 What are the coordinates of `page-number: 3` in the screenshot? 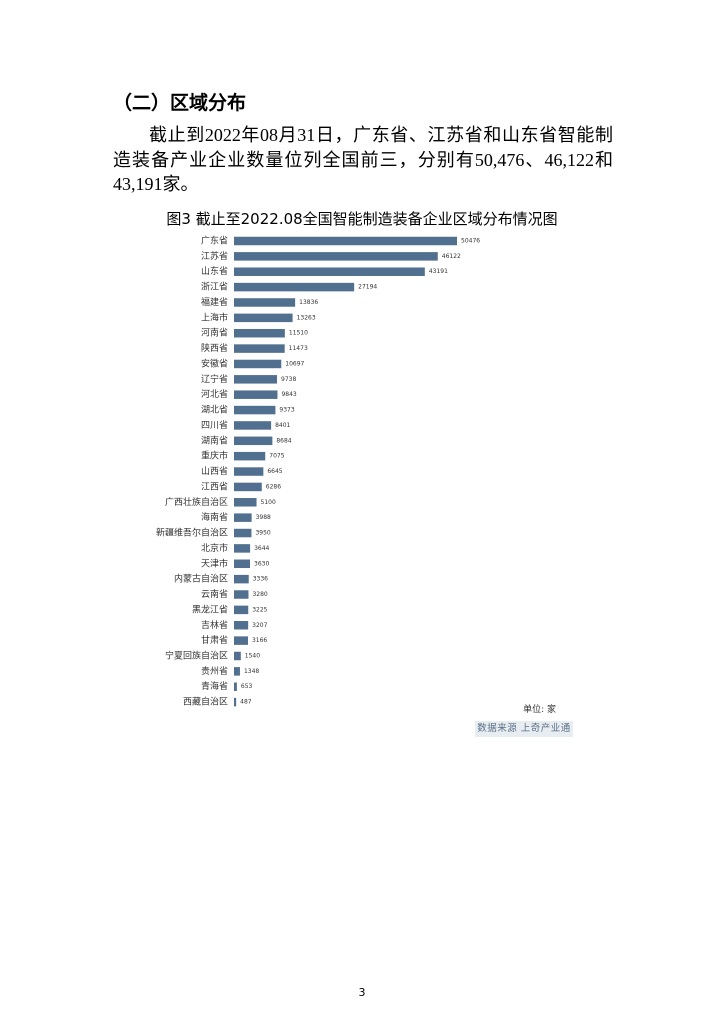 It's located at (362, 992).